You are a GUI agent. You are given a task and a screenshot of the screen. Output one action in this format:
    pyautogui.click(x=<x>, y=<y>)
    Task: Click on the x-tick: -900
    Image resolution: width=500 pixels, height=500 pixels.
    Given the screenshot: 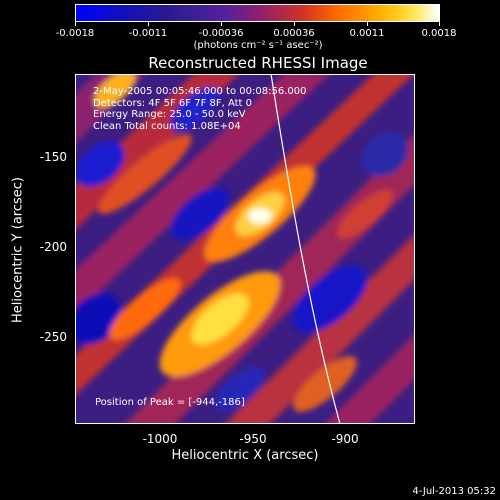 What is the action you would take?
    pyautogui.click(x=345, y=439)
    